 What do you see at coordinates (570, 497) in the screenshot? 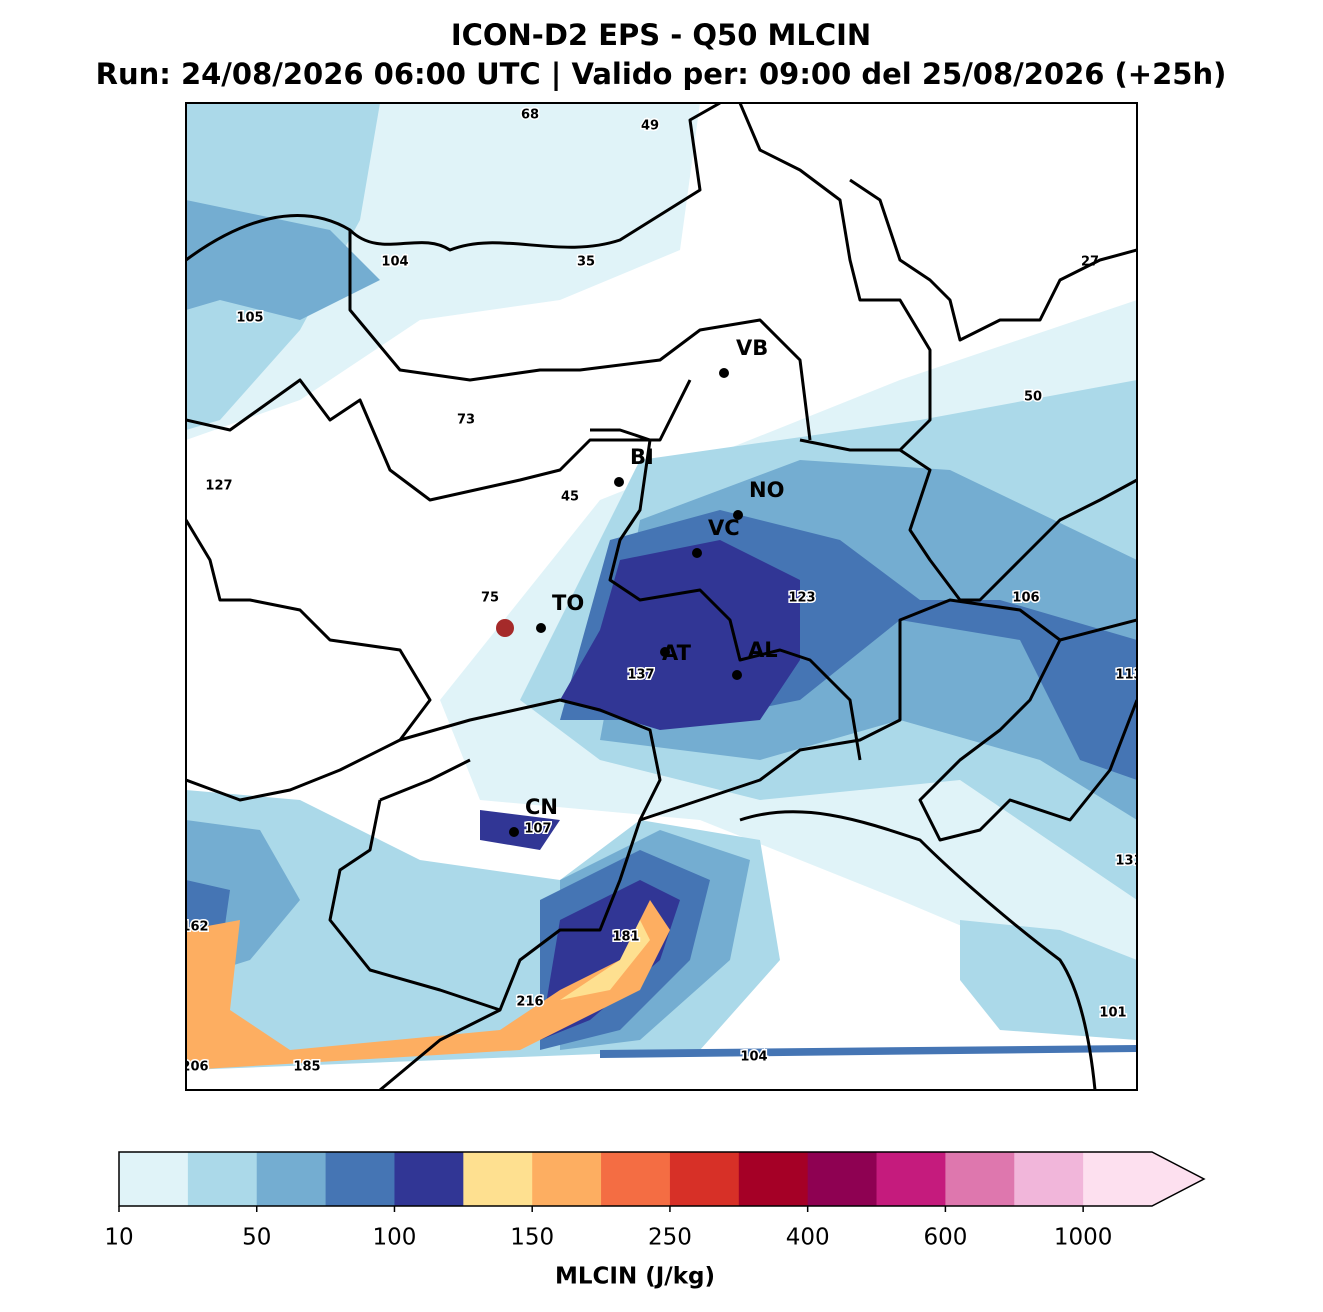
I see `value-label: 45` at bounding box center [570, 497].